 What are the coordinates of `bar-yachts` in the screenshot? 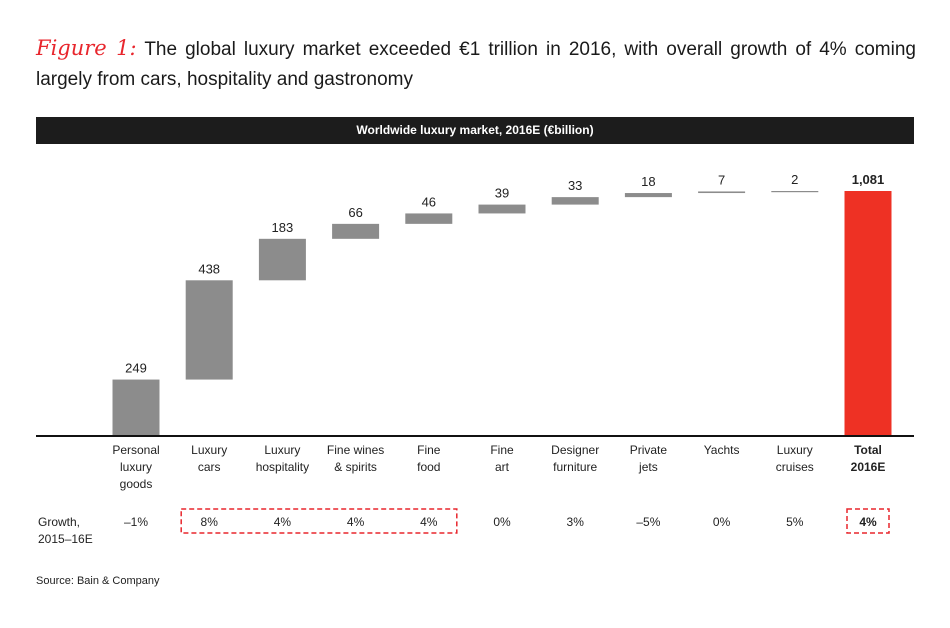 It's located at (722, 192).